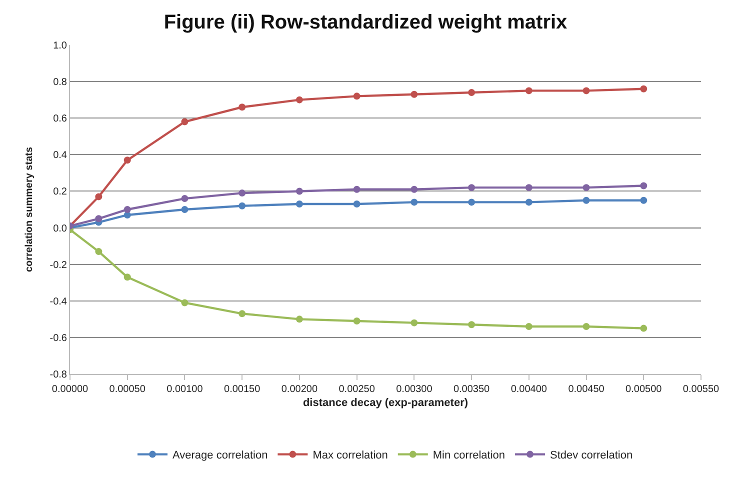  Describe the element at coordinates (59, 265) in the screenshot. I see `y-tick-label: -0.2` at that location.